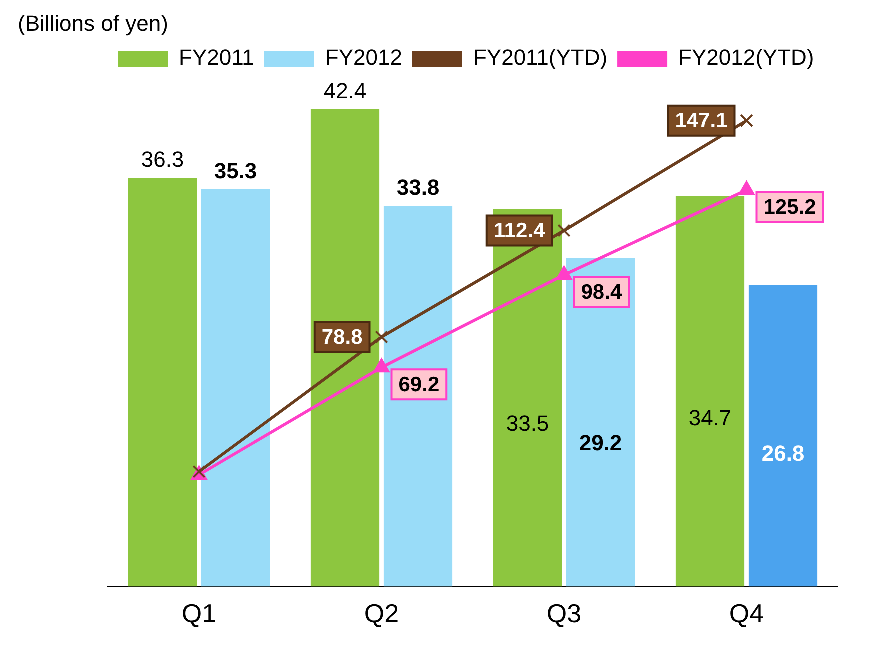 The width and height of the screenshot is (870, 656). What do you see at coordinates (746, 613) in the screenshot?
I see `x-tick-label: Q4` at bounding box center [746, 613].